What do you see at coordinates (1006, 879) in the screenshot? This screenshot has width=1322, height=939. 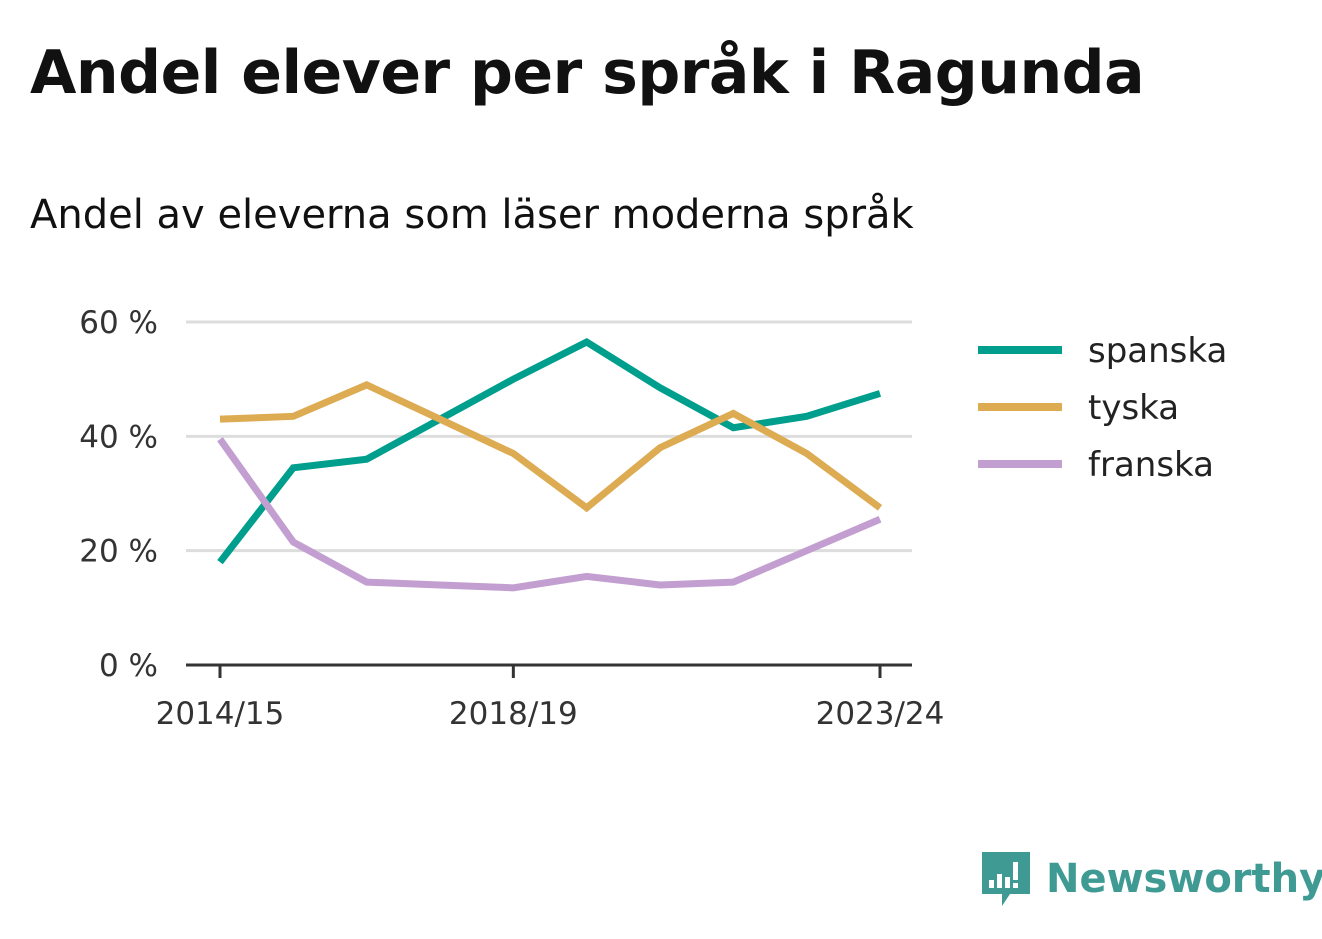 I see `newsworthy-logo-icon` at bounding box center [1006, 879].